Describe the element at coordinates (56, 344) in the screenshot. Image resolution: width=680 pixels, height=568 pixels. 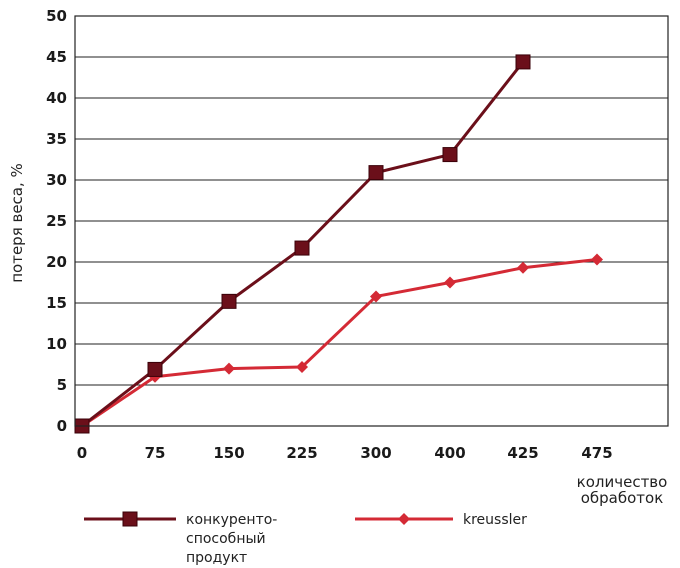
I see `y-tick-label: 10` at that location.